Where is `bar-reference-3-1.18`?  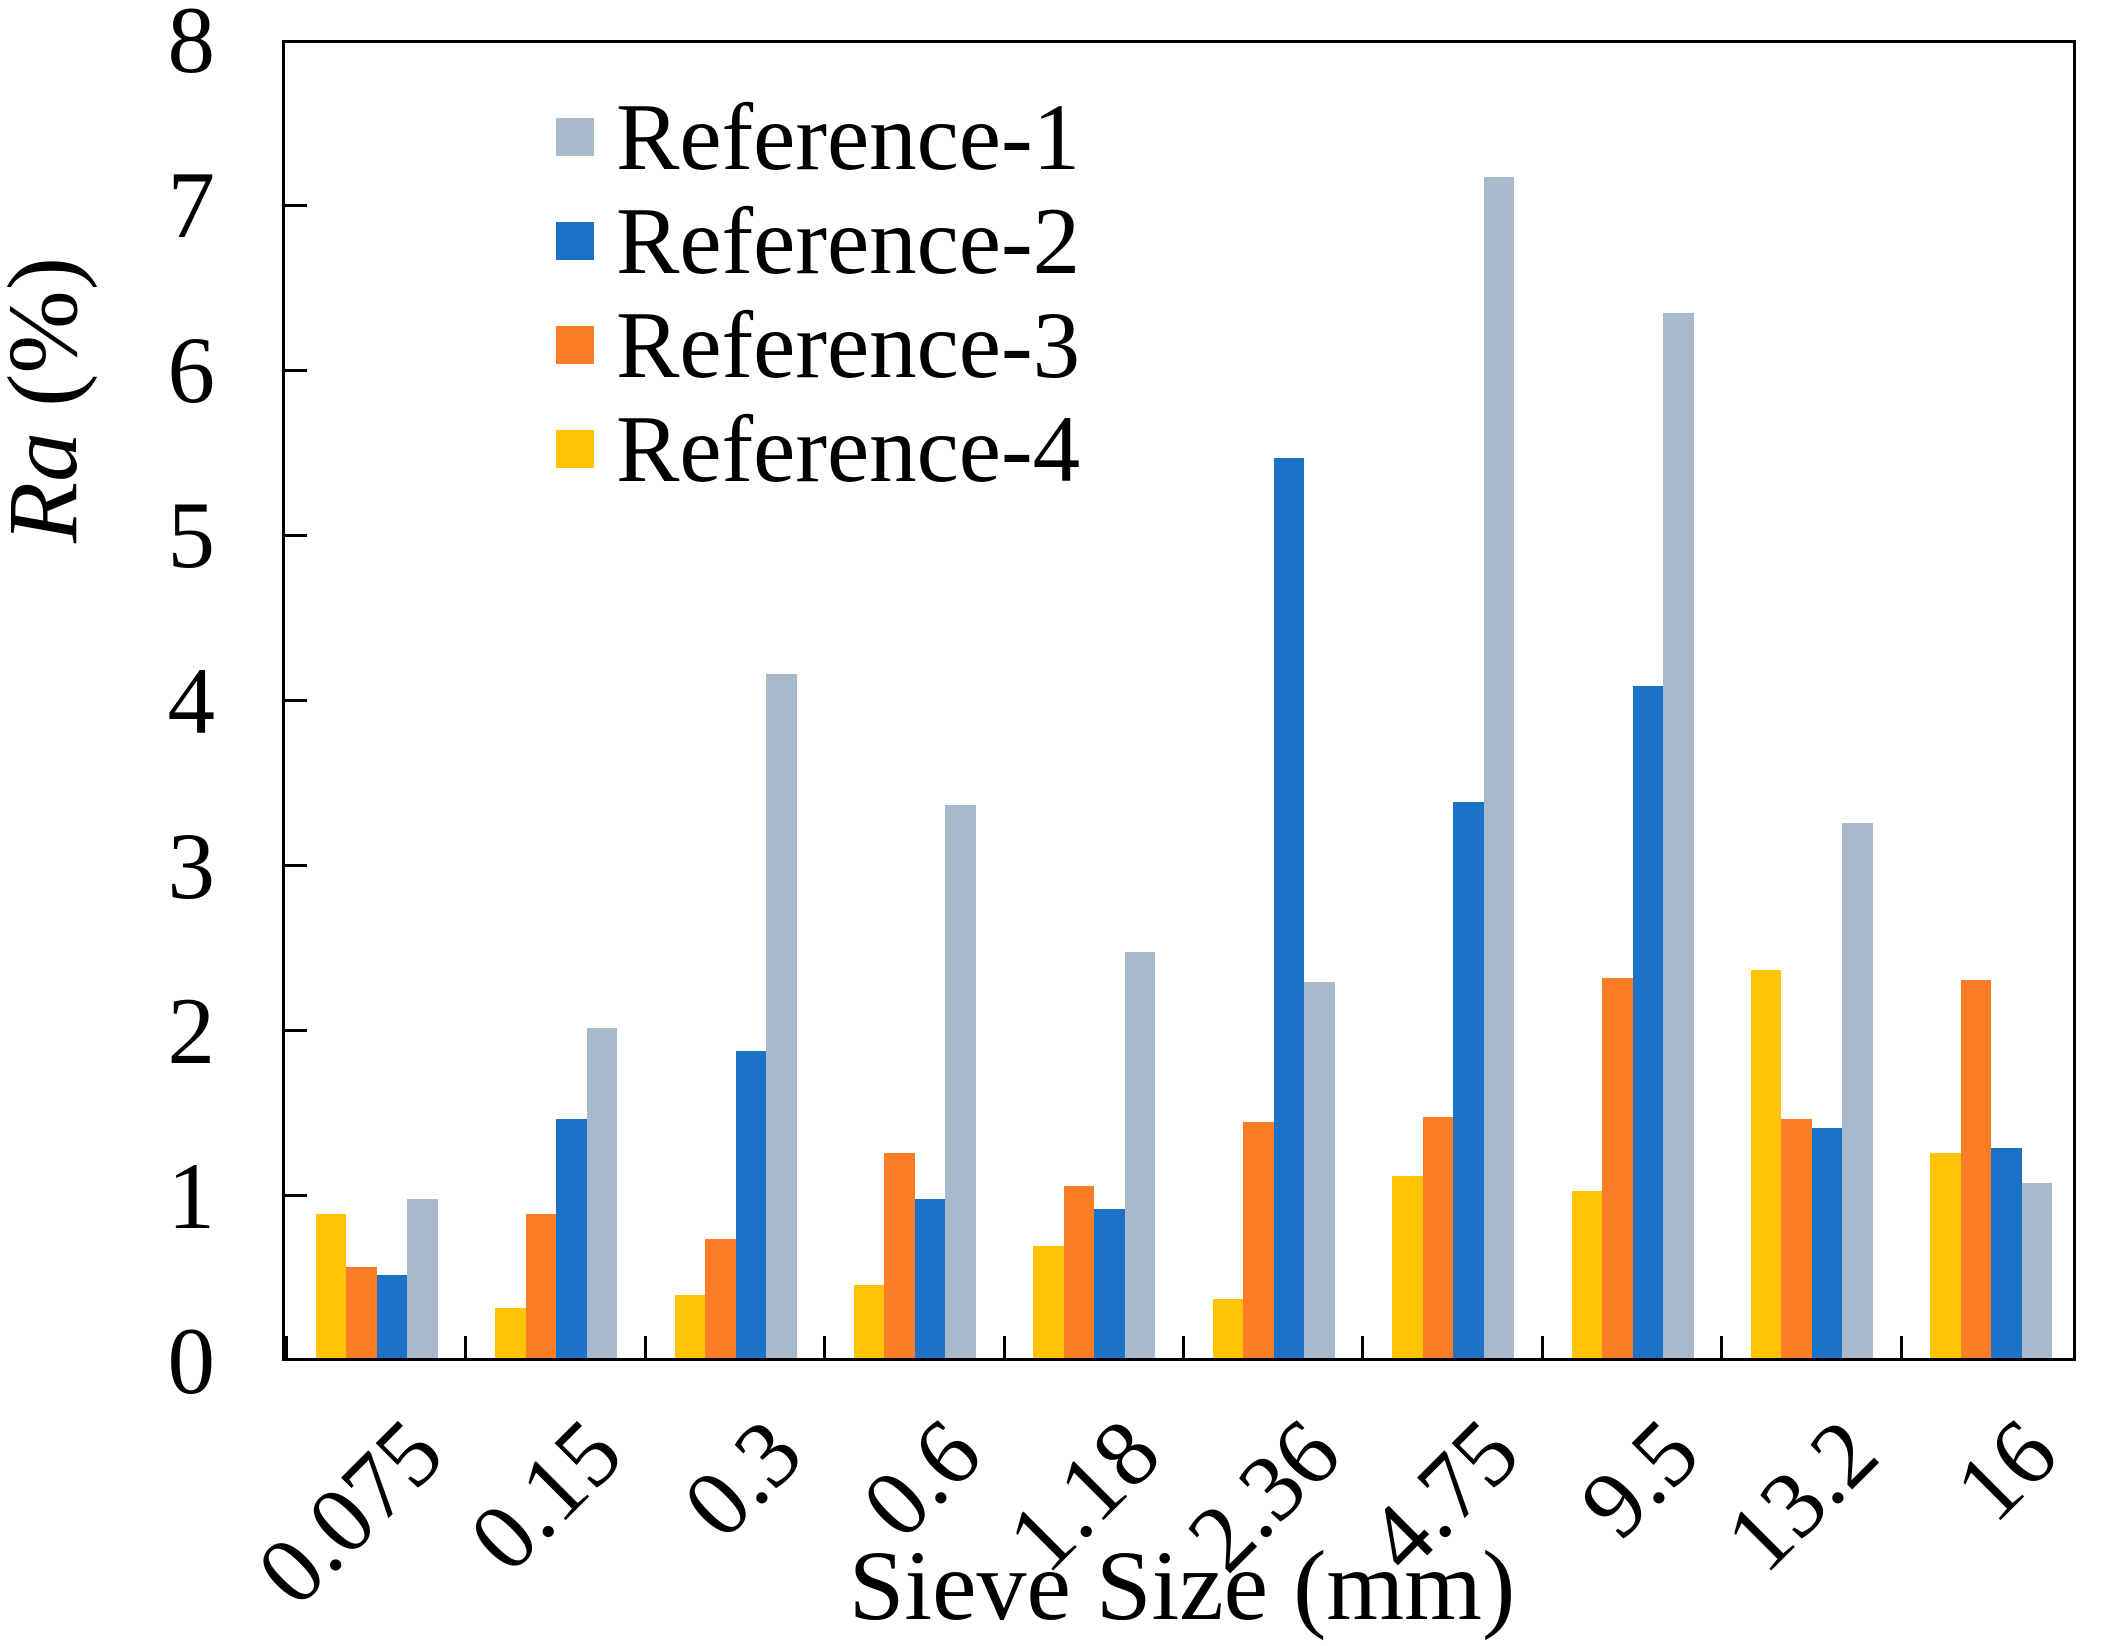 bar-reference-3-1.18 is located at coordinates (1079, 1272).